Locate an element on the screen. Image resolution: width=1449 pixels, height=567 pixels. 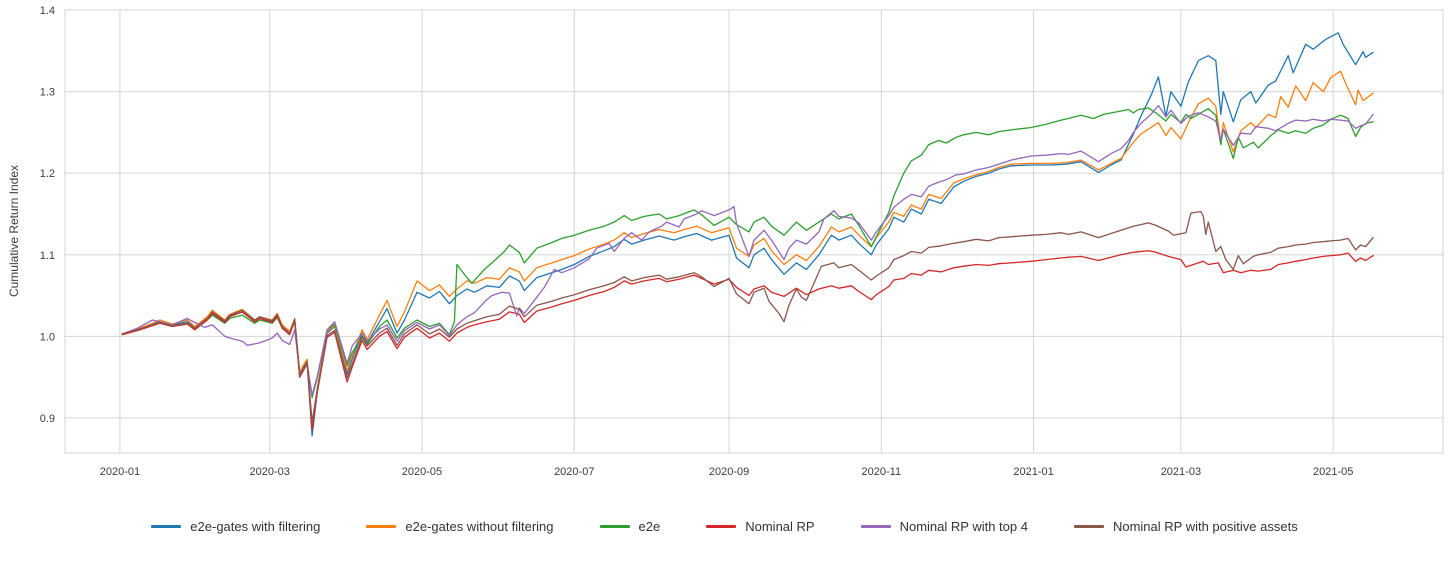
legend-swatch-nominal-rp is located at coordinates (721, 526).